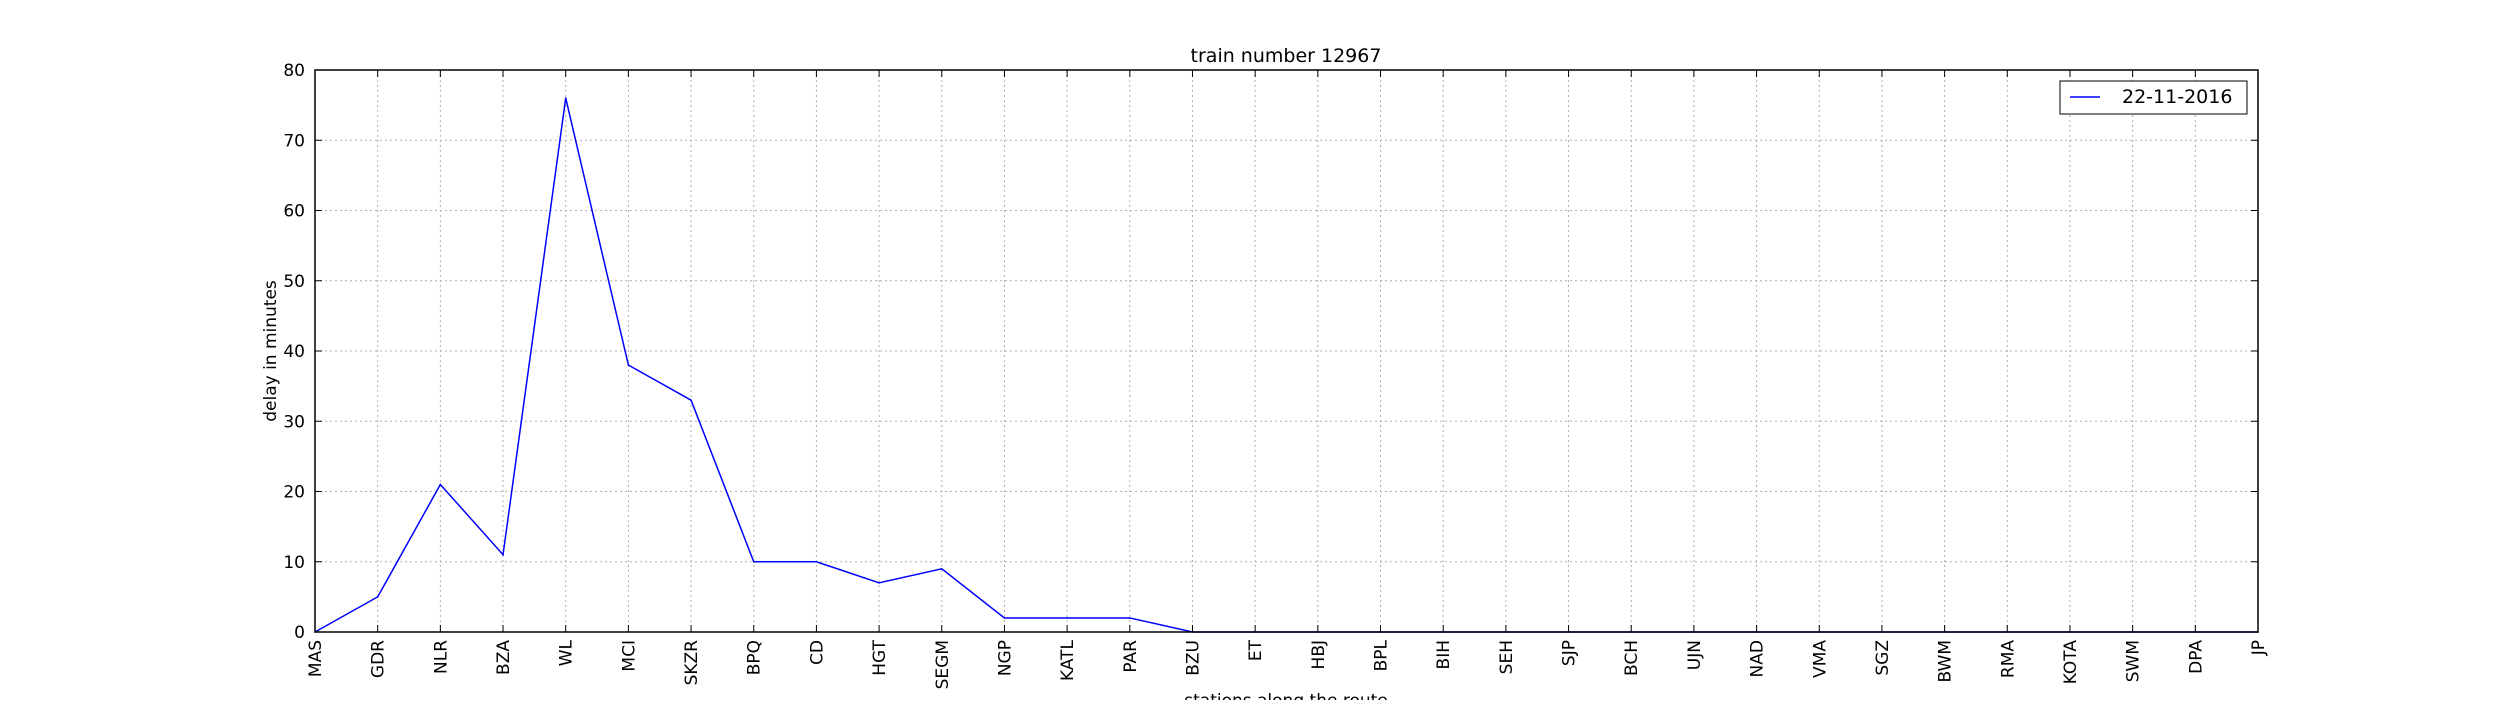  Describe the element at coordinates (567, 652) in the screenshot. I see `x-tick-label: WL` at that location.